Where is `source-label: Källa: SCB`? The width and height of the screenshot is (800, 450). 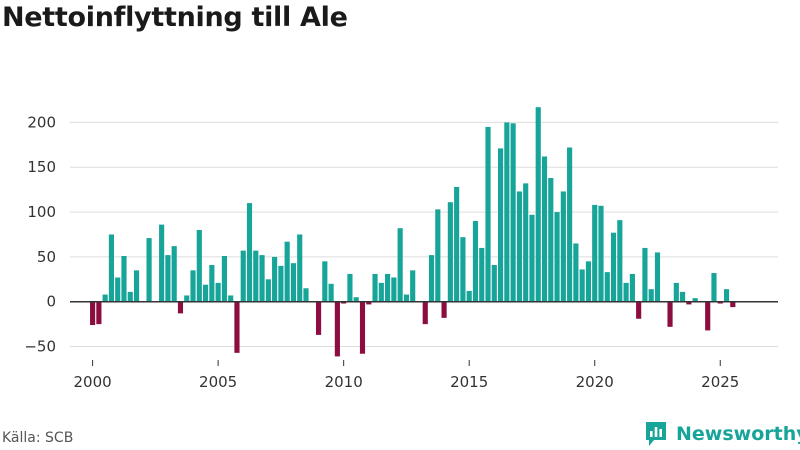 source-label: Källa: SCB is located at coordinates (38, 438).